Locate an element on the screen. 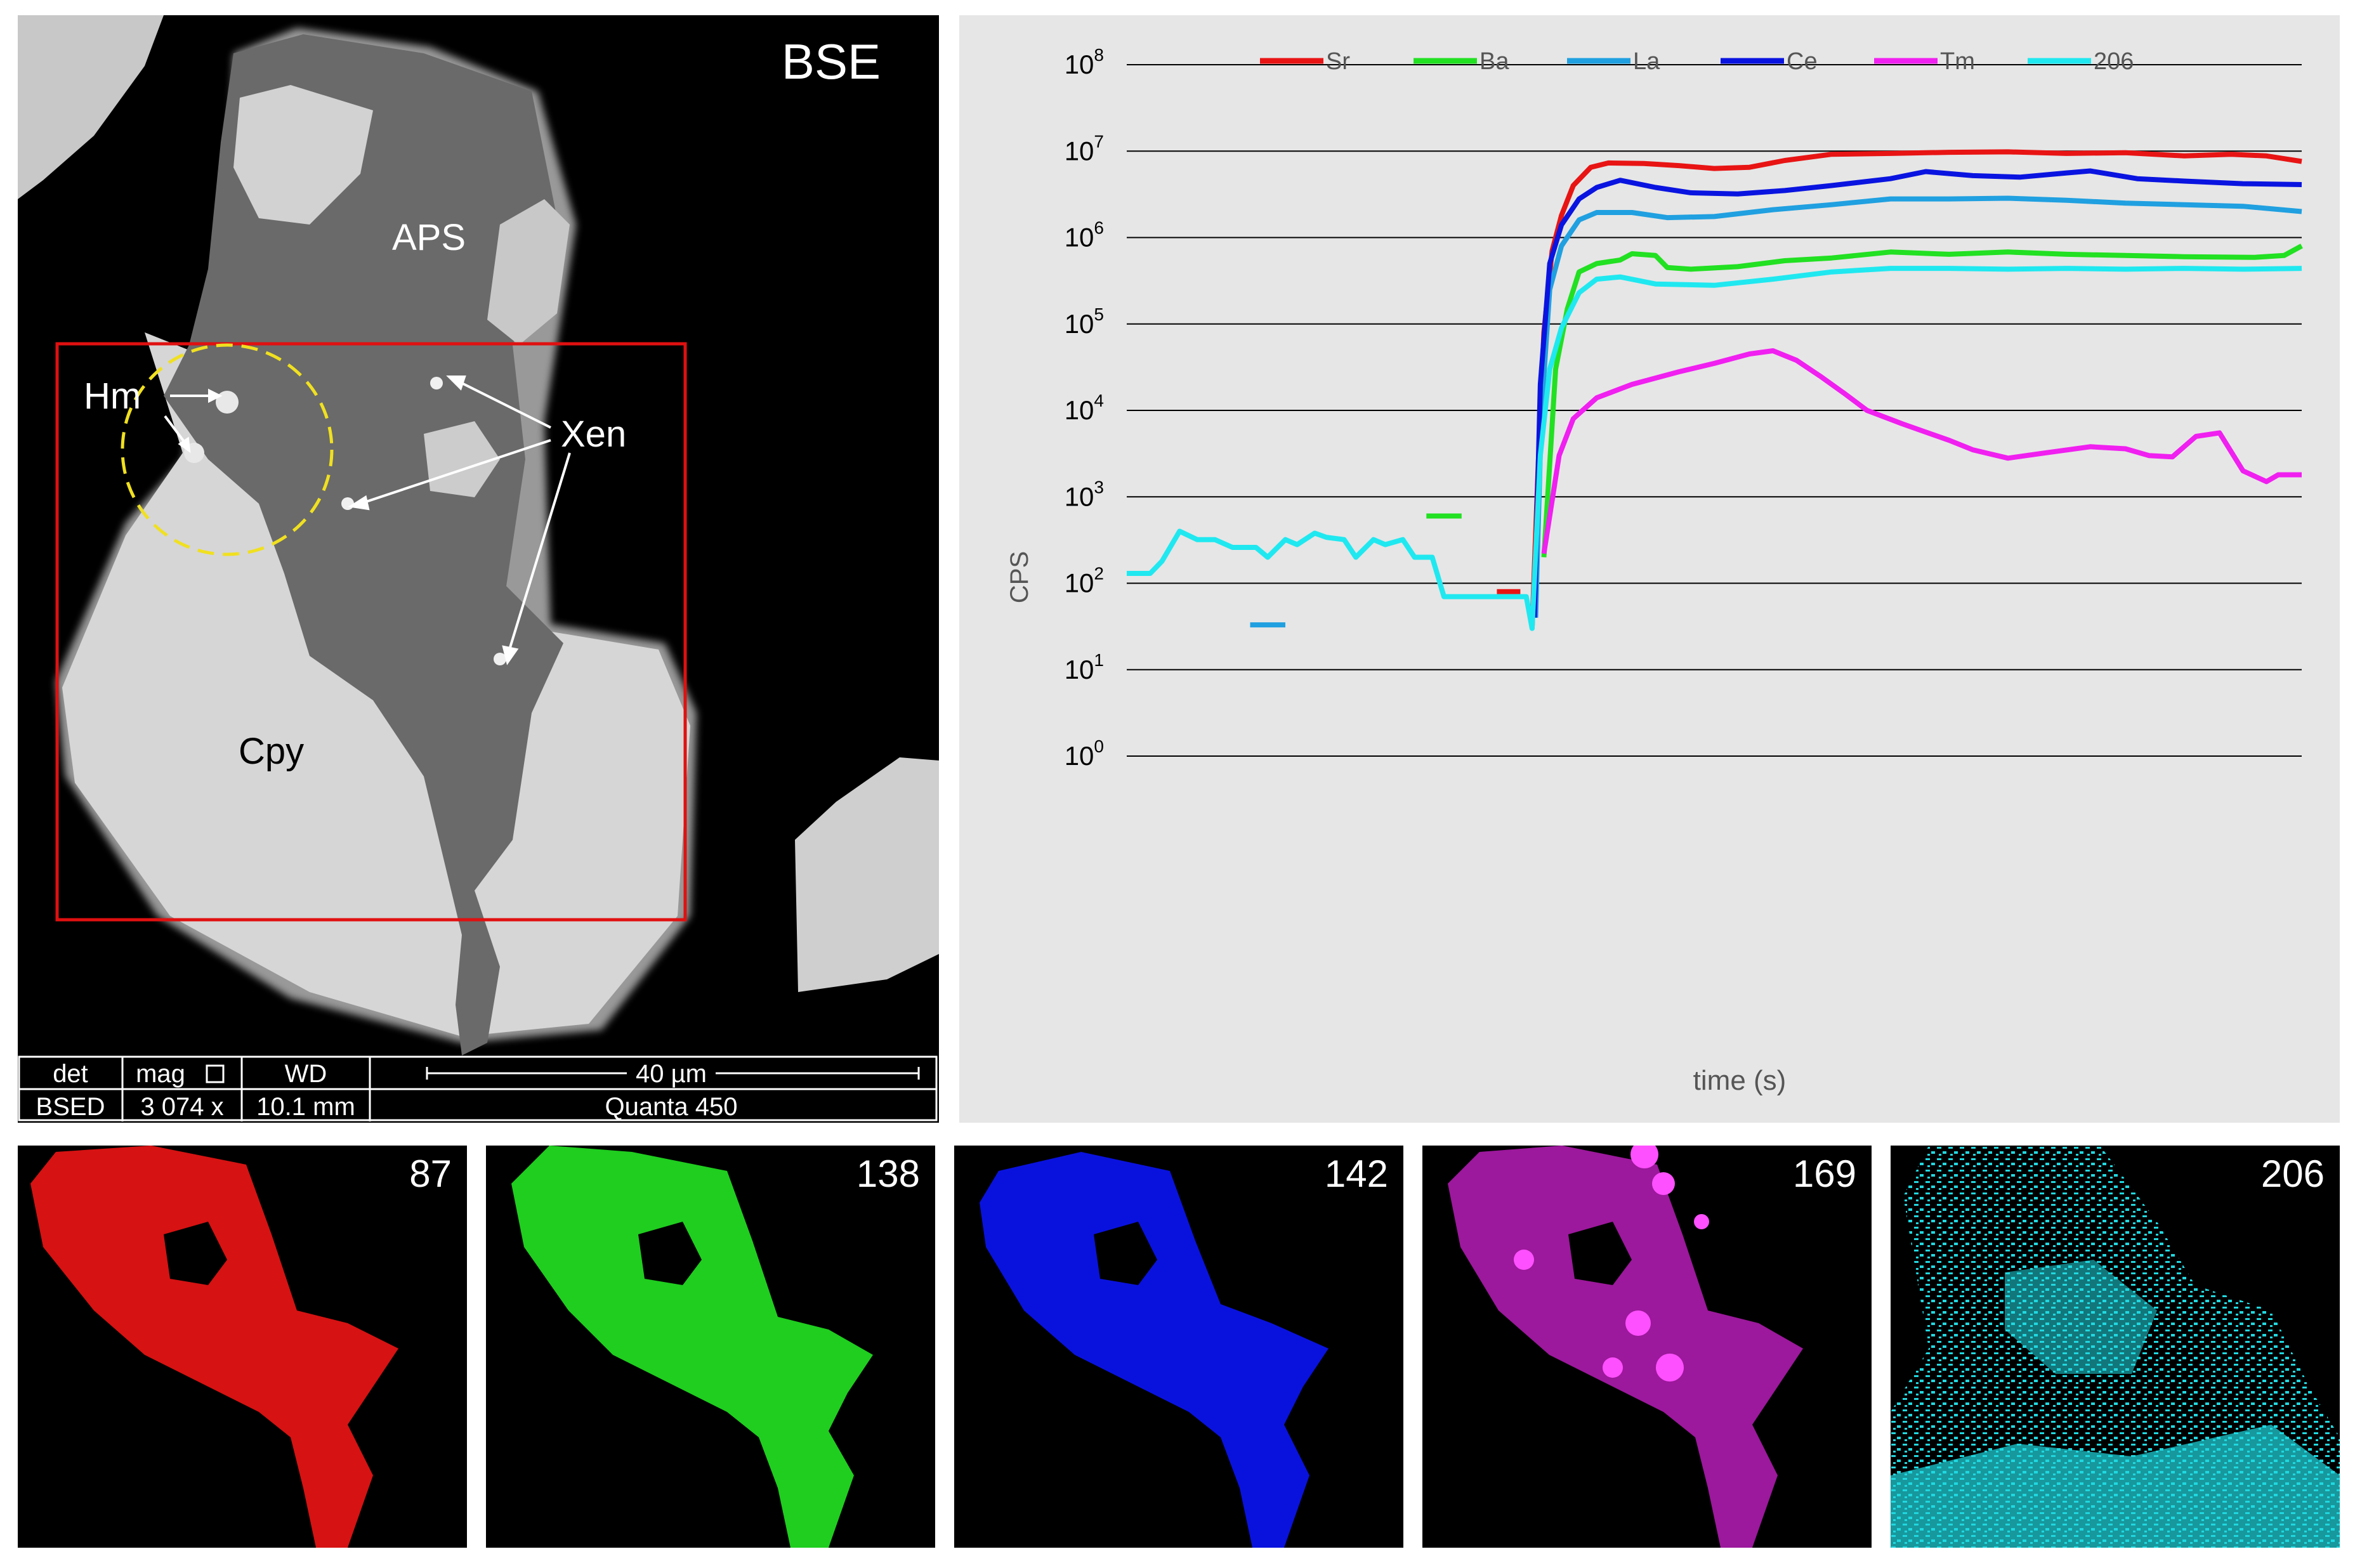  mag-value: 3 074 x is located at coordinates (182, 1107).